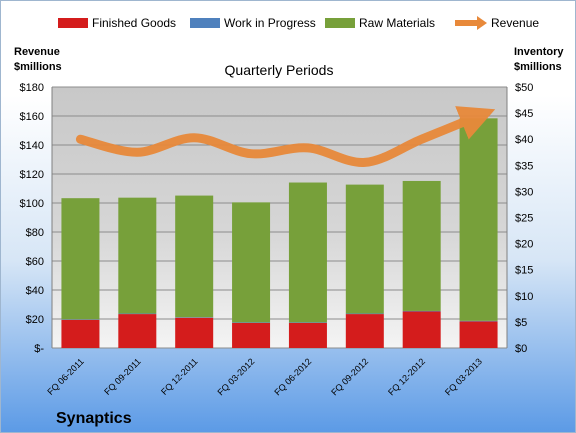 Image resolution: width=576 pixels, height=433 pixels. What do you see at coordinates (32, 204) in the screenshot?
I see `left-tick-label: $100` at bounding box center [32, 204].